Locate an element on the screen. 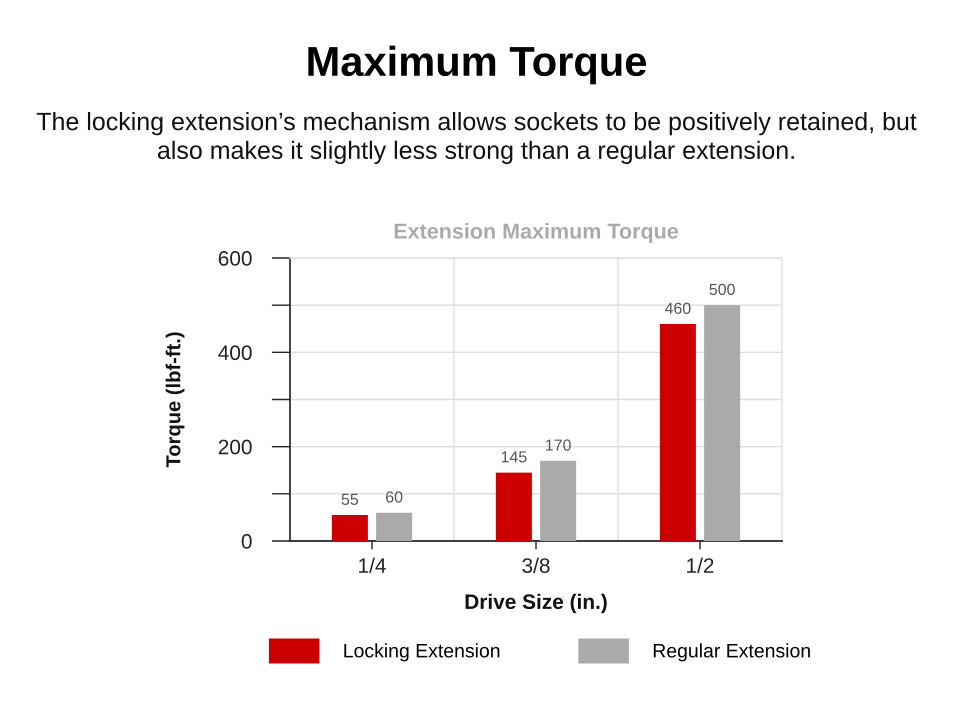 This screenshot has height=715, width=953. y-tick-label: 600 is located at coordinates (235, 258).